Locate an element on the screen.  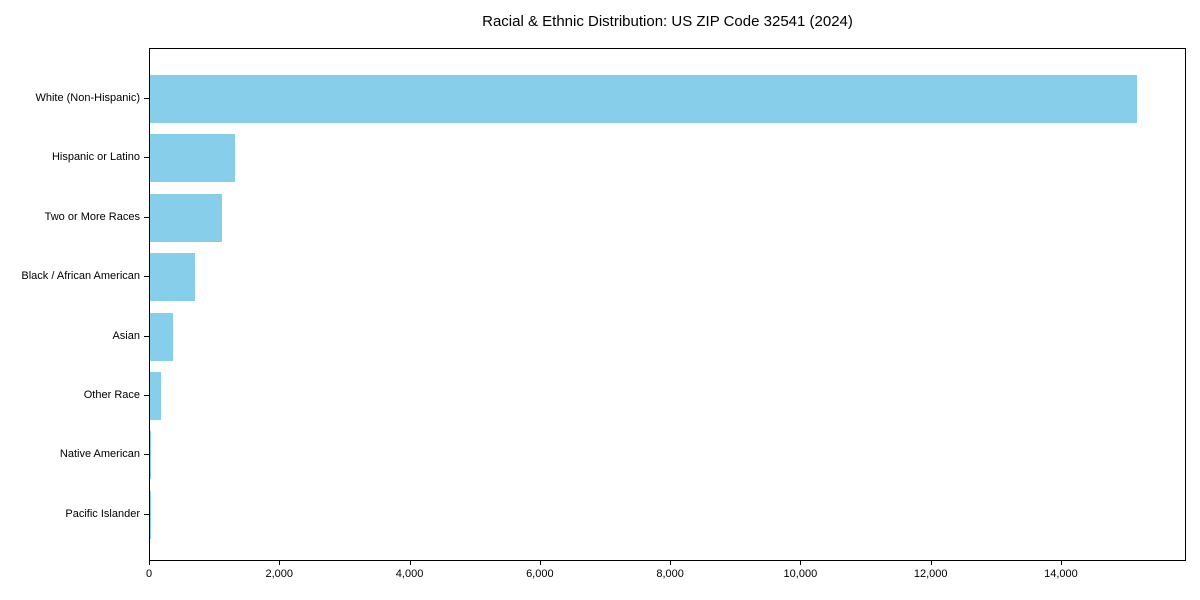
x-tick-label: 0 is located at coordinates (149, 574).